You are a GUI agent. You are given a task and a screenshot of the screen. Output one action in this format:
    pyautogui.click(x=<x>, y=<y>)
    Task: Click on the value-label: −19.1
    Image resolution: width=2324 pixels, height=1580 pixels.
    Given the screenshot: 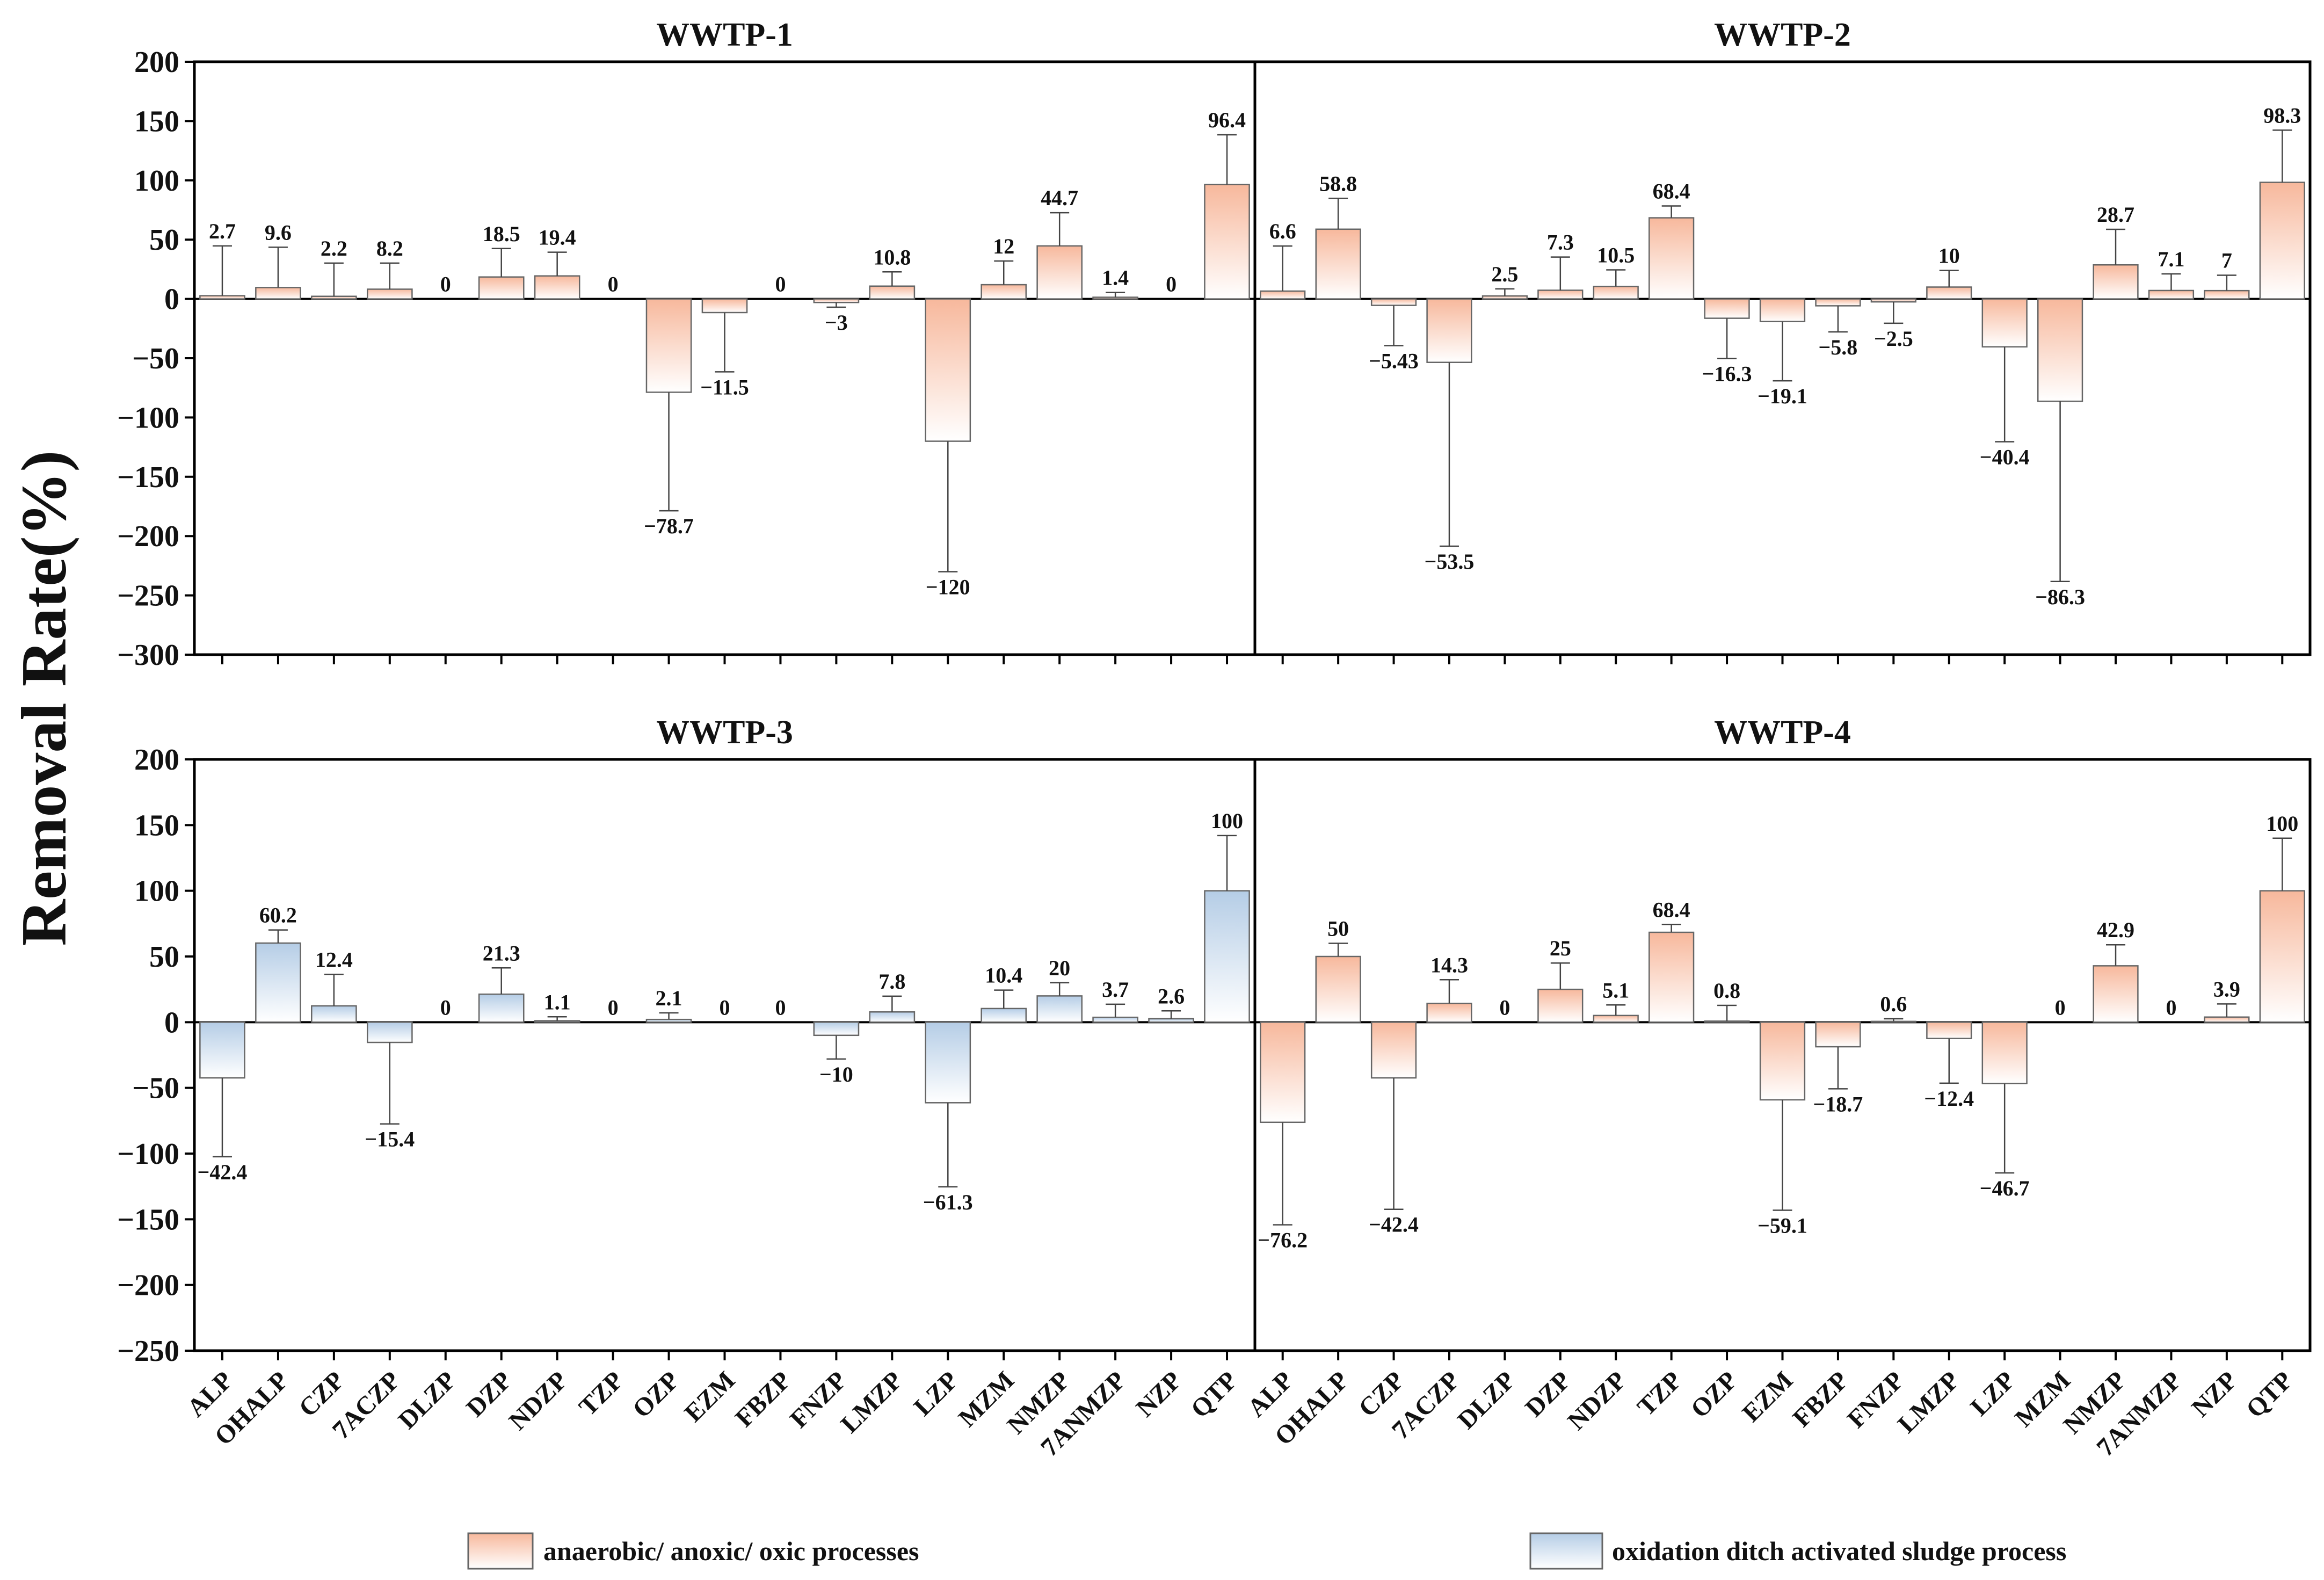 What is the action you would take?
    pyautogui.click(x=1782, y=396)
    